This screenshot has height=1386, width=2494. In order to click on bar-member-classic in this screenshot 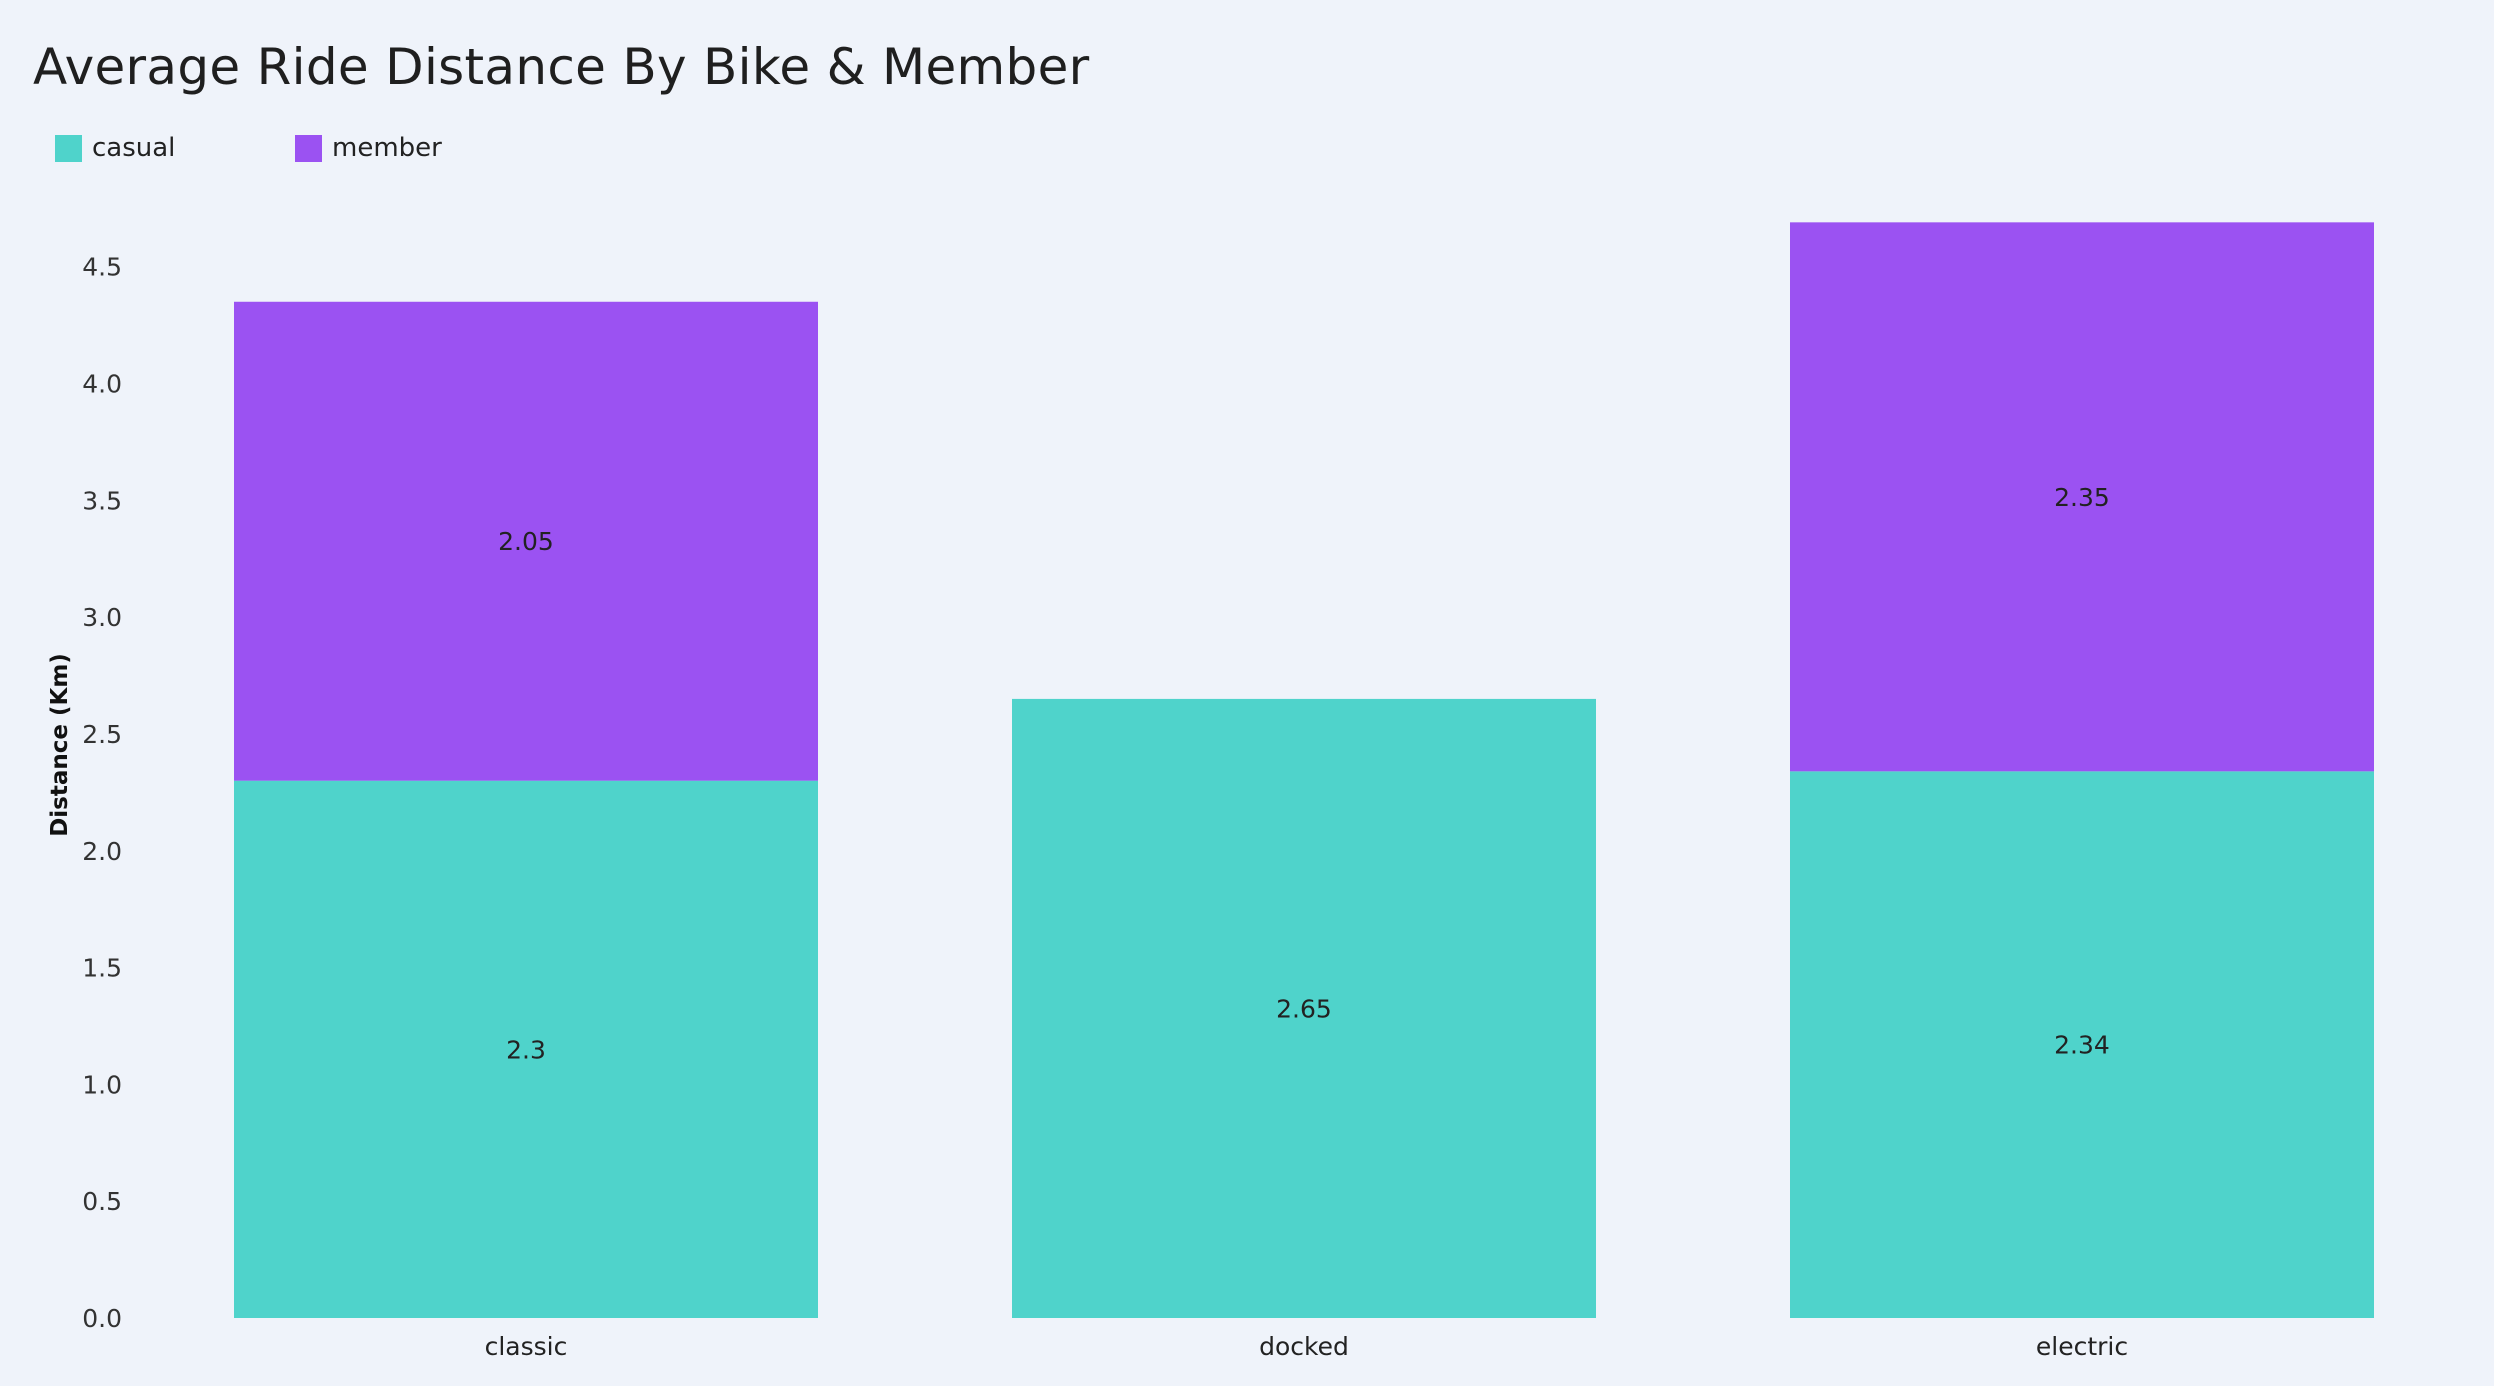, I will do `click(526, 541)`.